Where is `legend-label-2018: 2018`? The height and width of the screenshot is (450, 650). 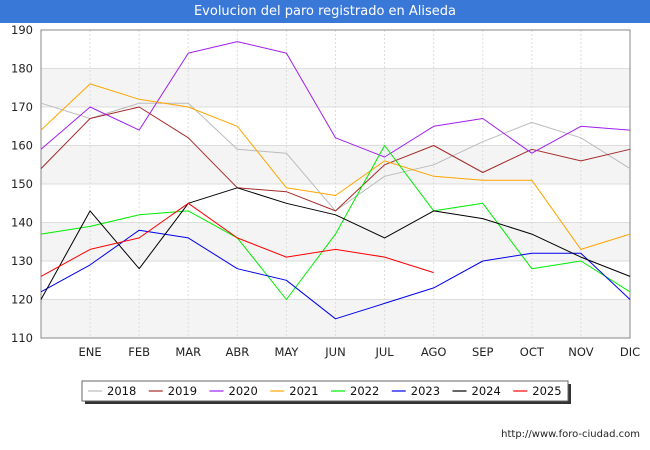
legend-label-2018: 2018 is located at coordinates (121, 391).